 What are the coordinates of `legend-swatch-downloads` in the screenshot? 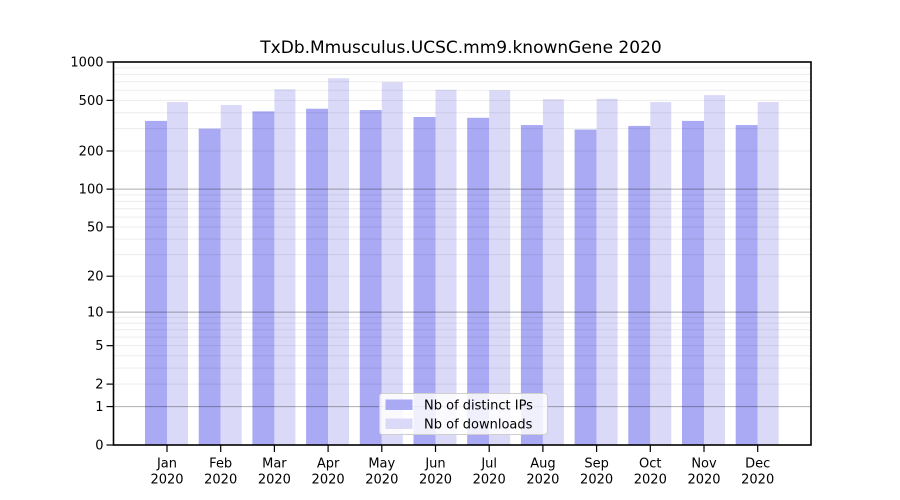 It's located at (399, 423).